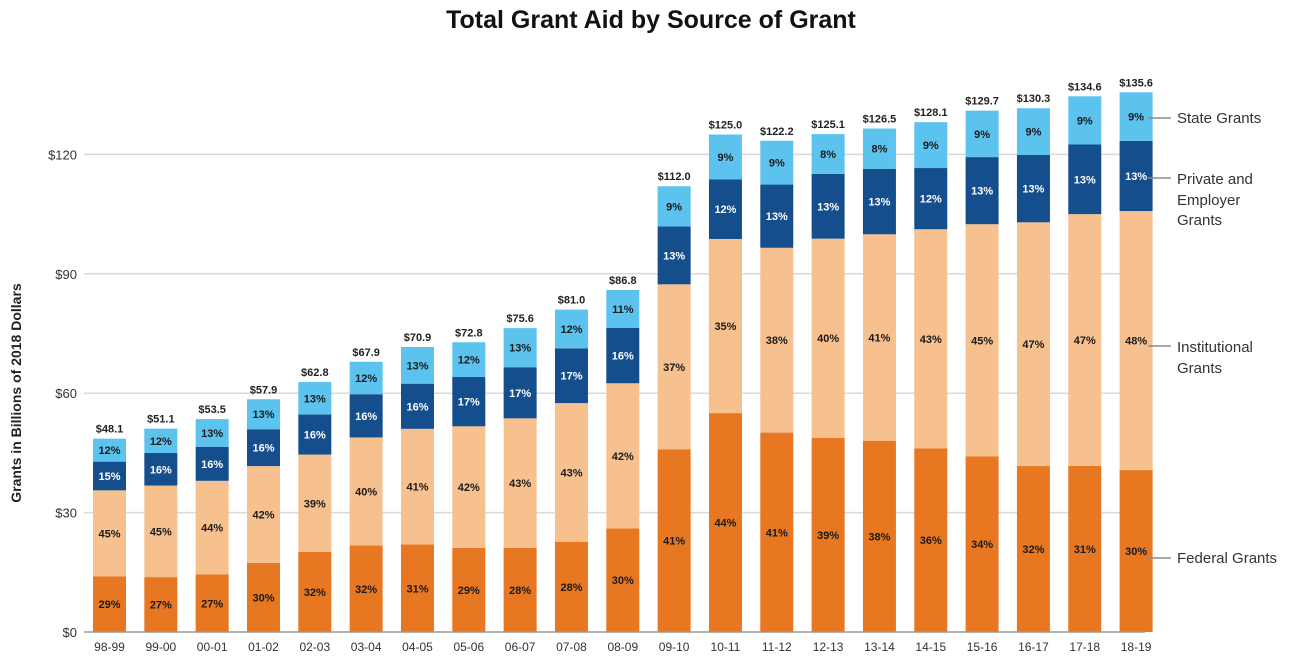 The height and width of the screenshot is (656, 1302). Describe the element at coordinates (879, 647) in the screenshot. I see `x-tick-label: 13-14` at that location.